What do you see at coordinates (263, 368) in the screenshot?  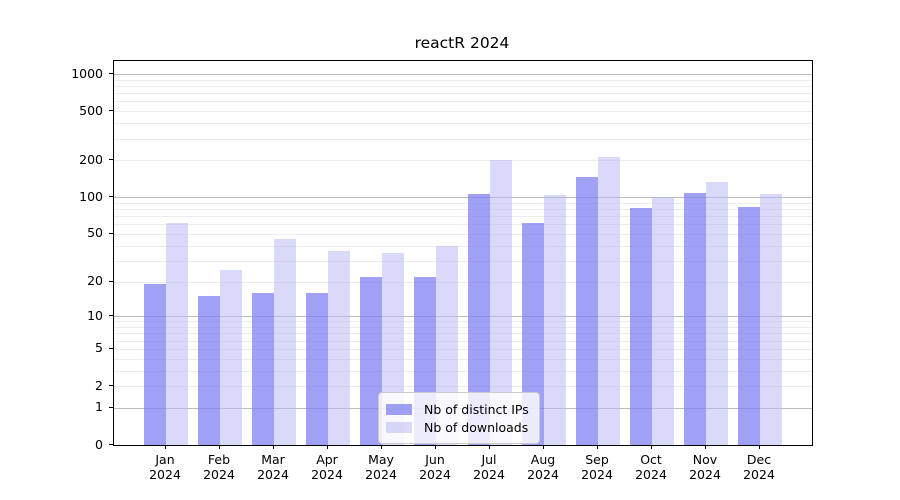 I see `bar-distinct-ips-mar` at bounding box center [263, 368].